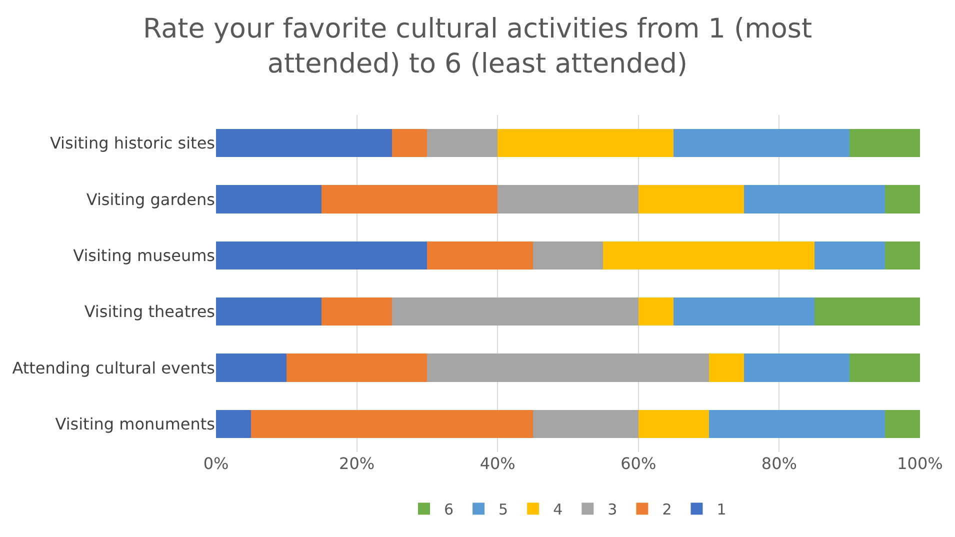 The height and width of the screenshot is (537, 955). What do you see at coordinates (558, 509) in the screenshot?
I see `legend-label: 4` at bounding box center [558, 509].